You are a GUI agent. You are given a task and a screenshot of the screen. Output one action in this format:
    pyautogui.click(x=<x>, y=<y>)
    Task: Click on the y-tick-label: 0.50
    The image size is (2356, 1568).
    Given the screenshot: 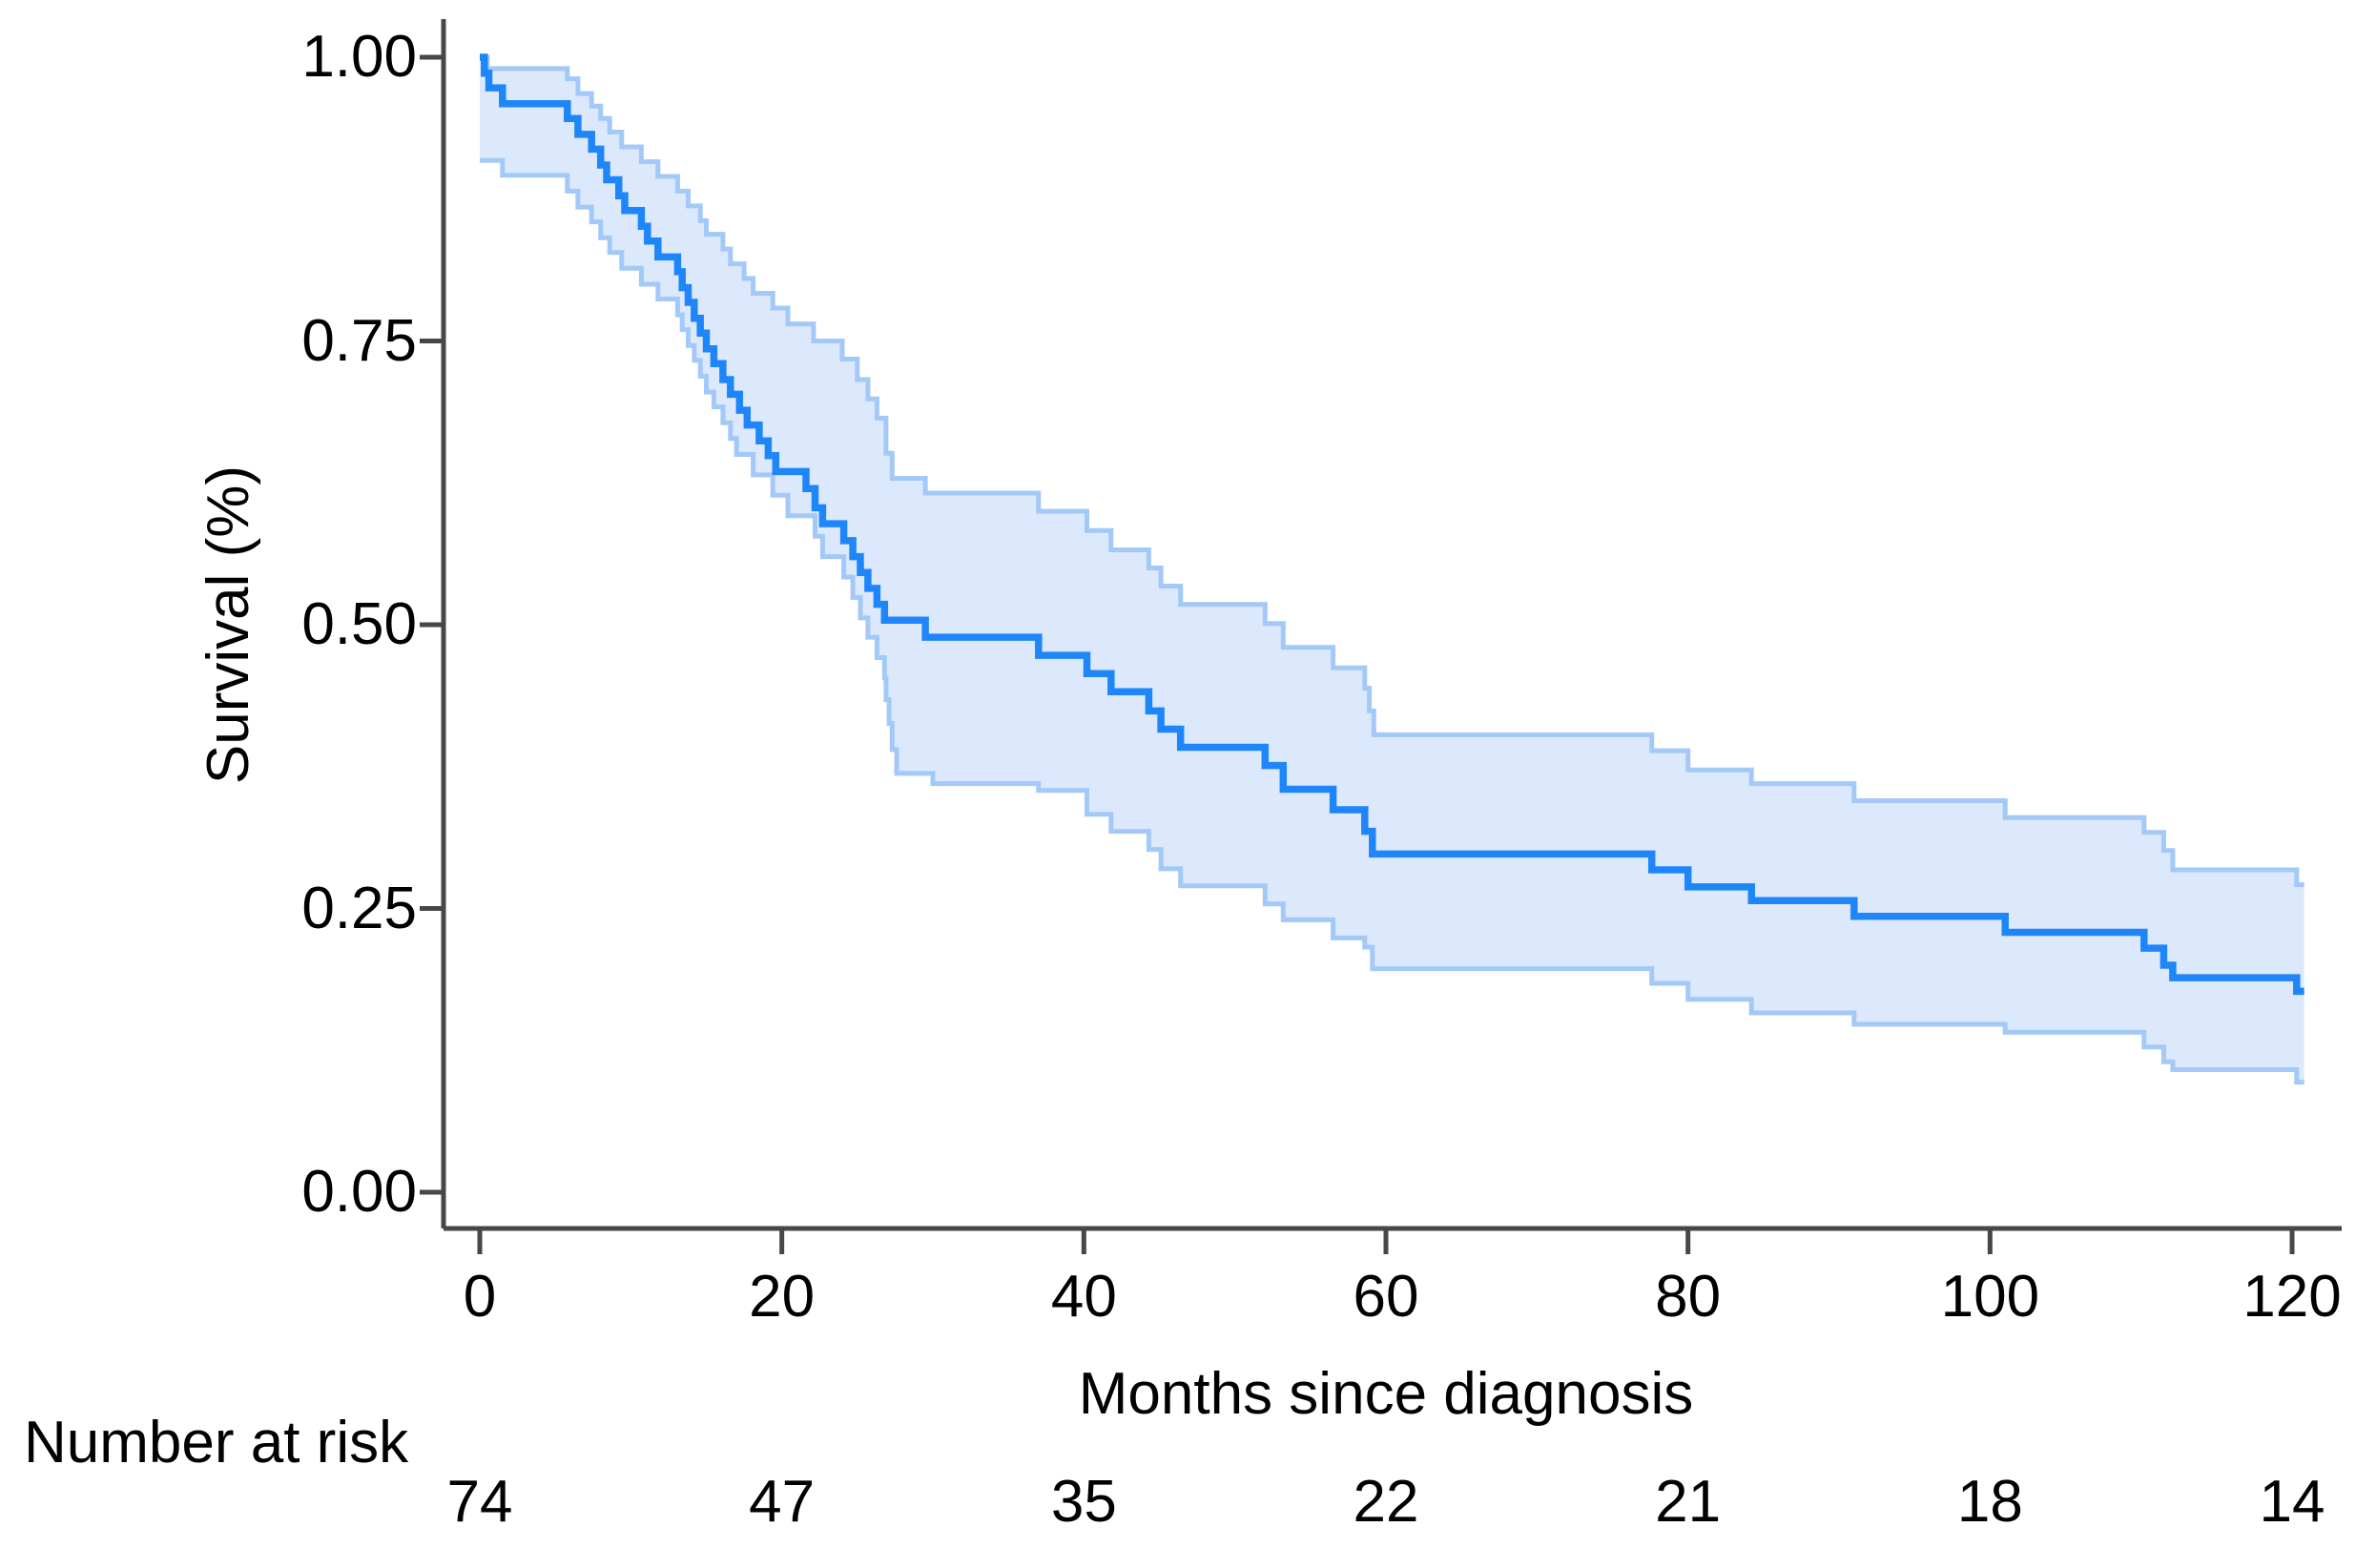 What is the action you would take?
    pyautogui.click(x=359, y=624)
    